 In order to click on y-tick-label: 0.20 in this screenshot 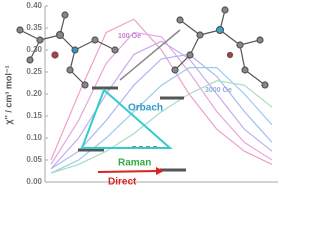, I will do `click(34, 93)`.